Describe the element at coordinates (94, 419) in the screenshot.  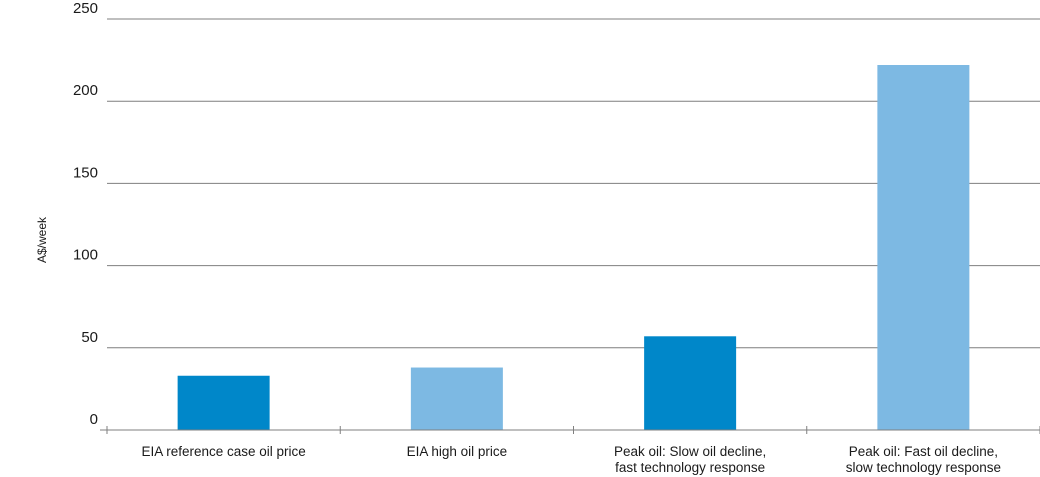
I see `y-tick-label: 0` at that location.